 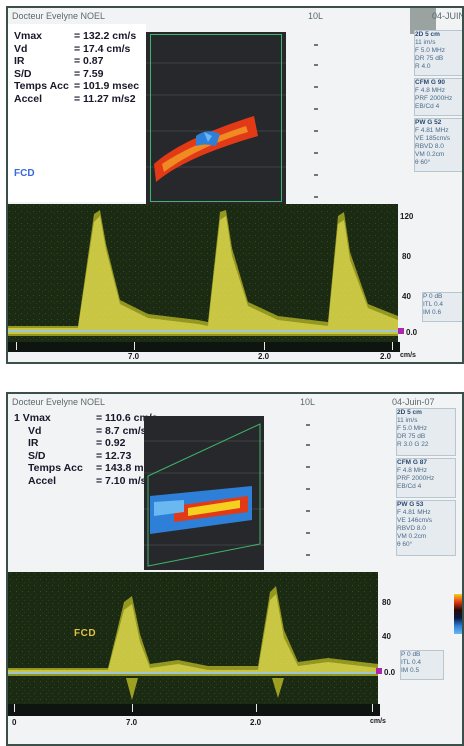 I want to click on setting-line: CFM G 90, so click(x=430, y=82).